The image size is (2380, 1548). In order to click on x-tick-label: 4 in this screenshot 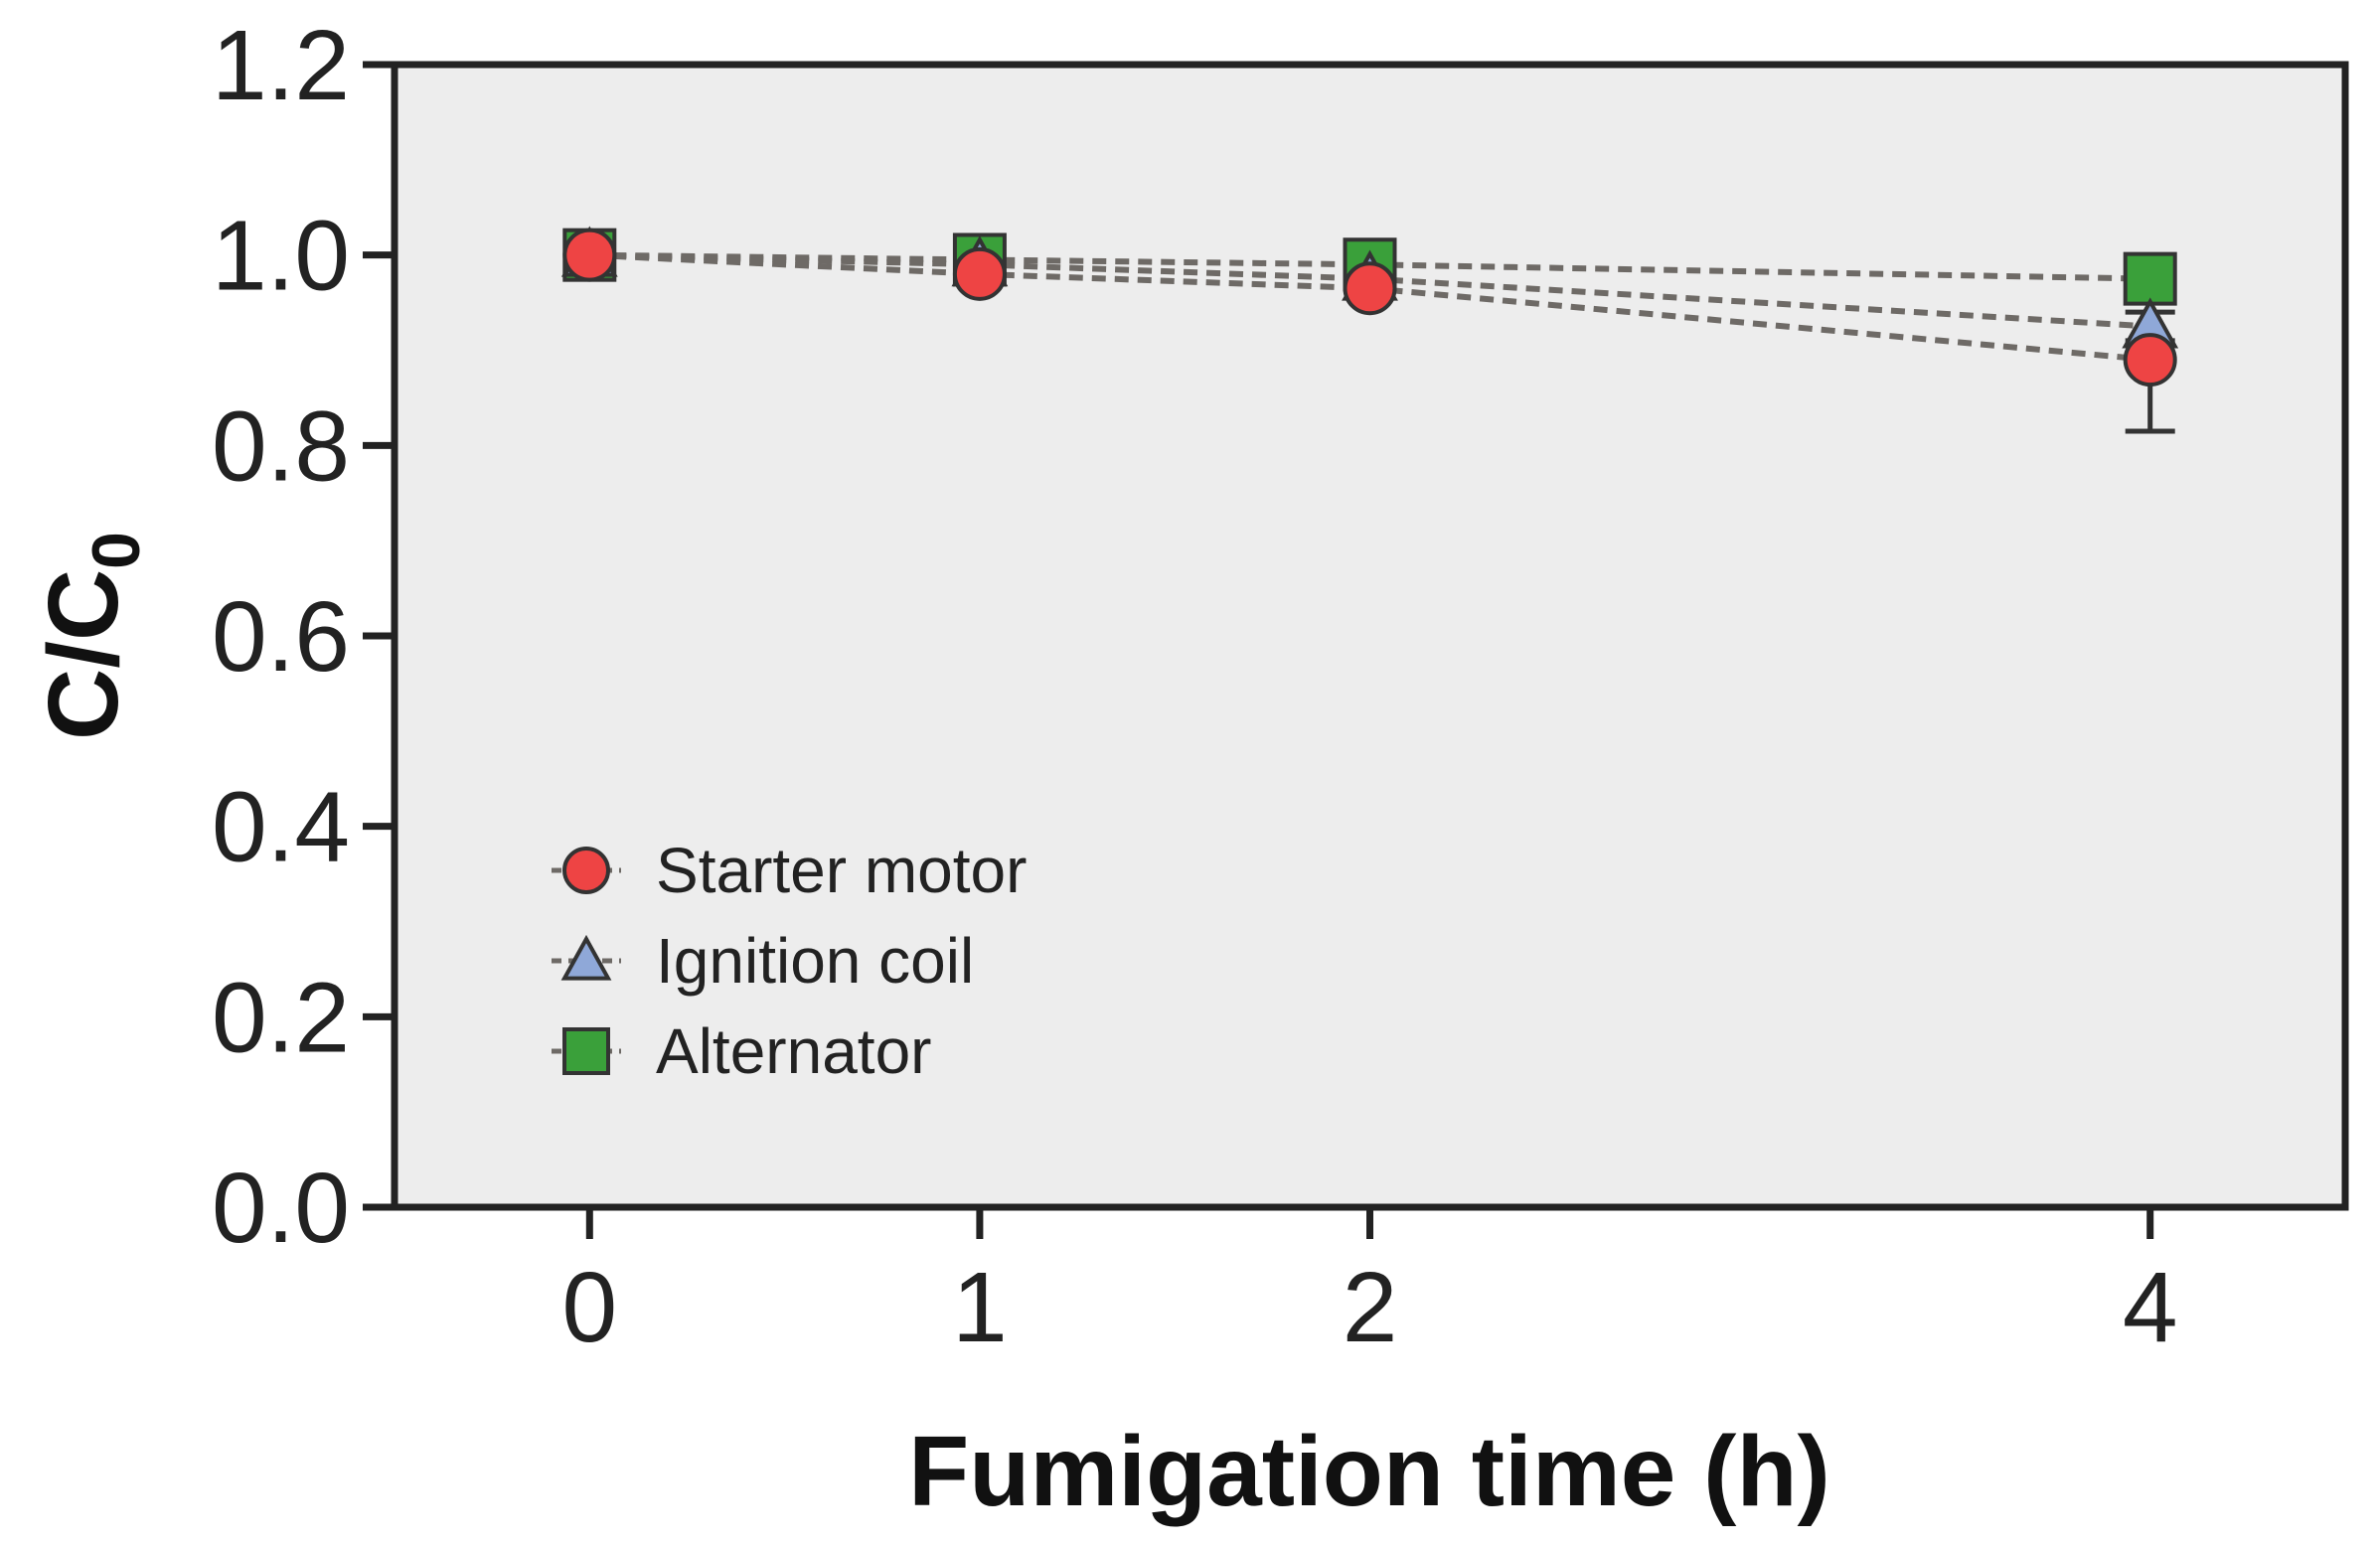, I will do `click(2151, 1307)`.